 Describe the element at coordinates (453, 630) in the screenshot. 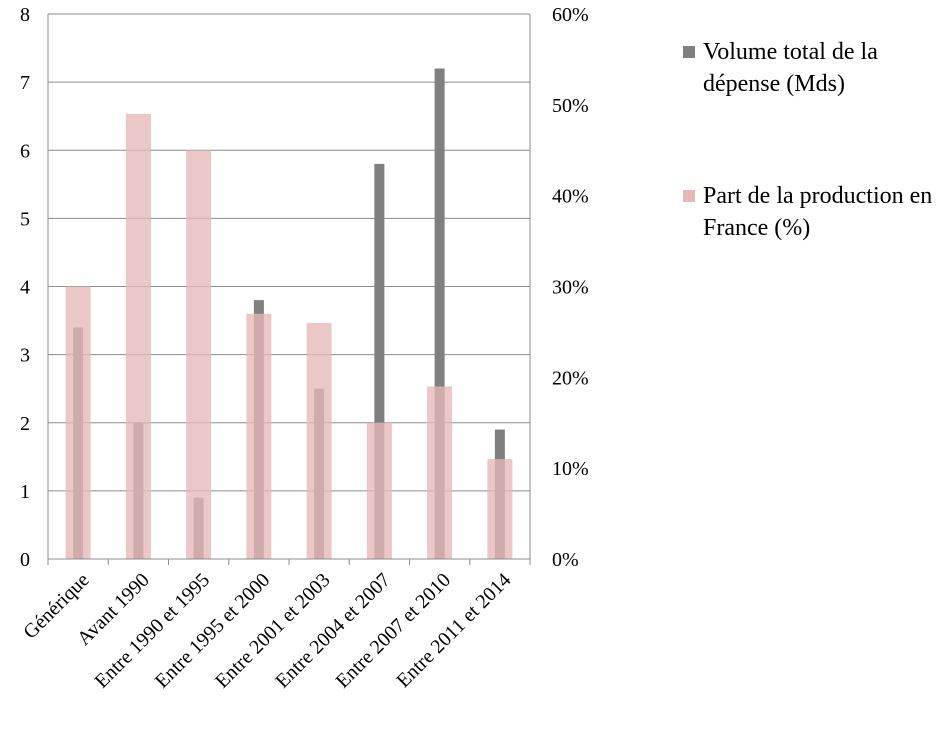

I see `x-tick-label: Entre 2011 et 2014` at that location.